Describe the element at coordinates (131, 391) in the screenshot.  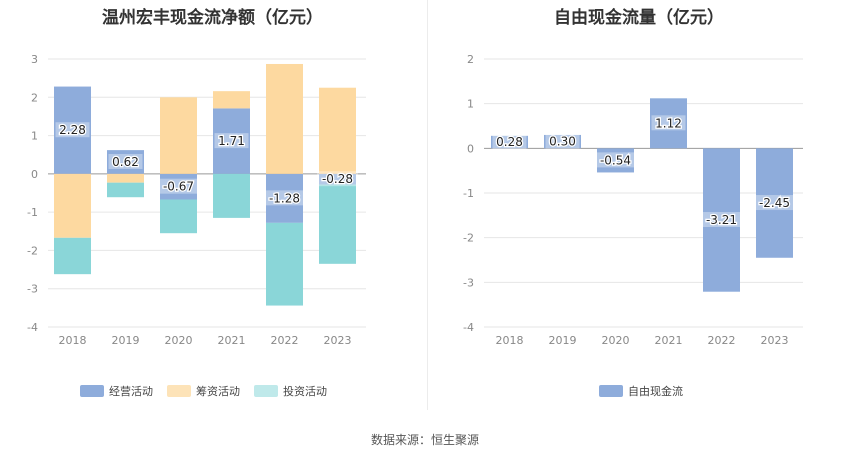
I see `legend-label-operating: 经营活动` at that location.